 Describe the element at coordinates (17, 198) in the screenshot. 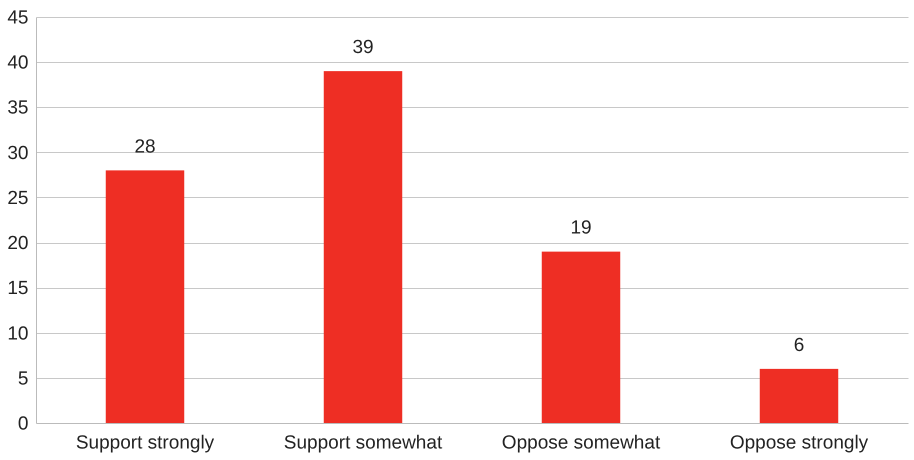

I see `y-tick-label: 25` at that location.